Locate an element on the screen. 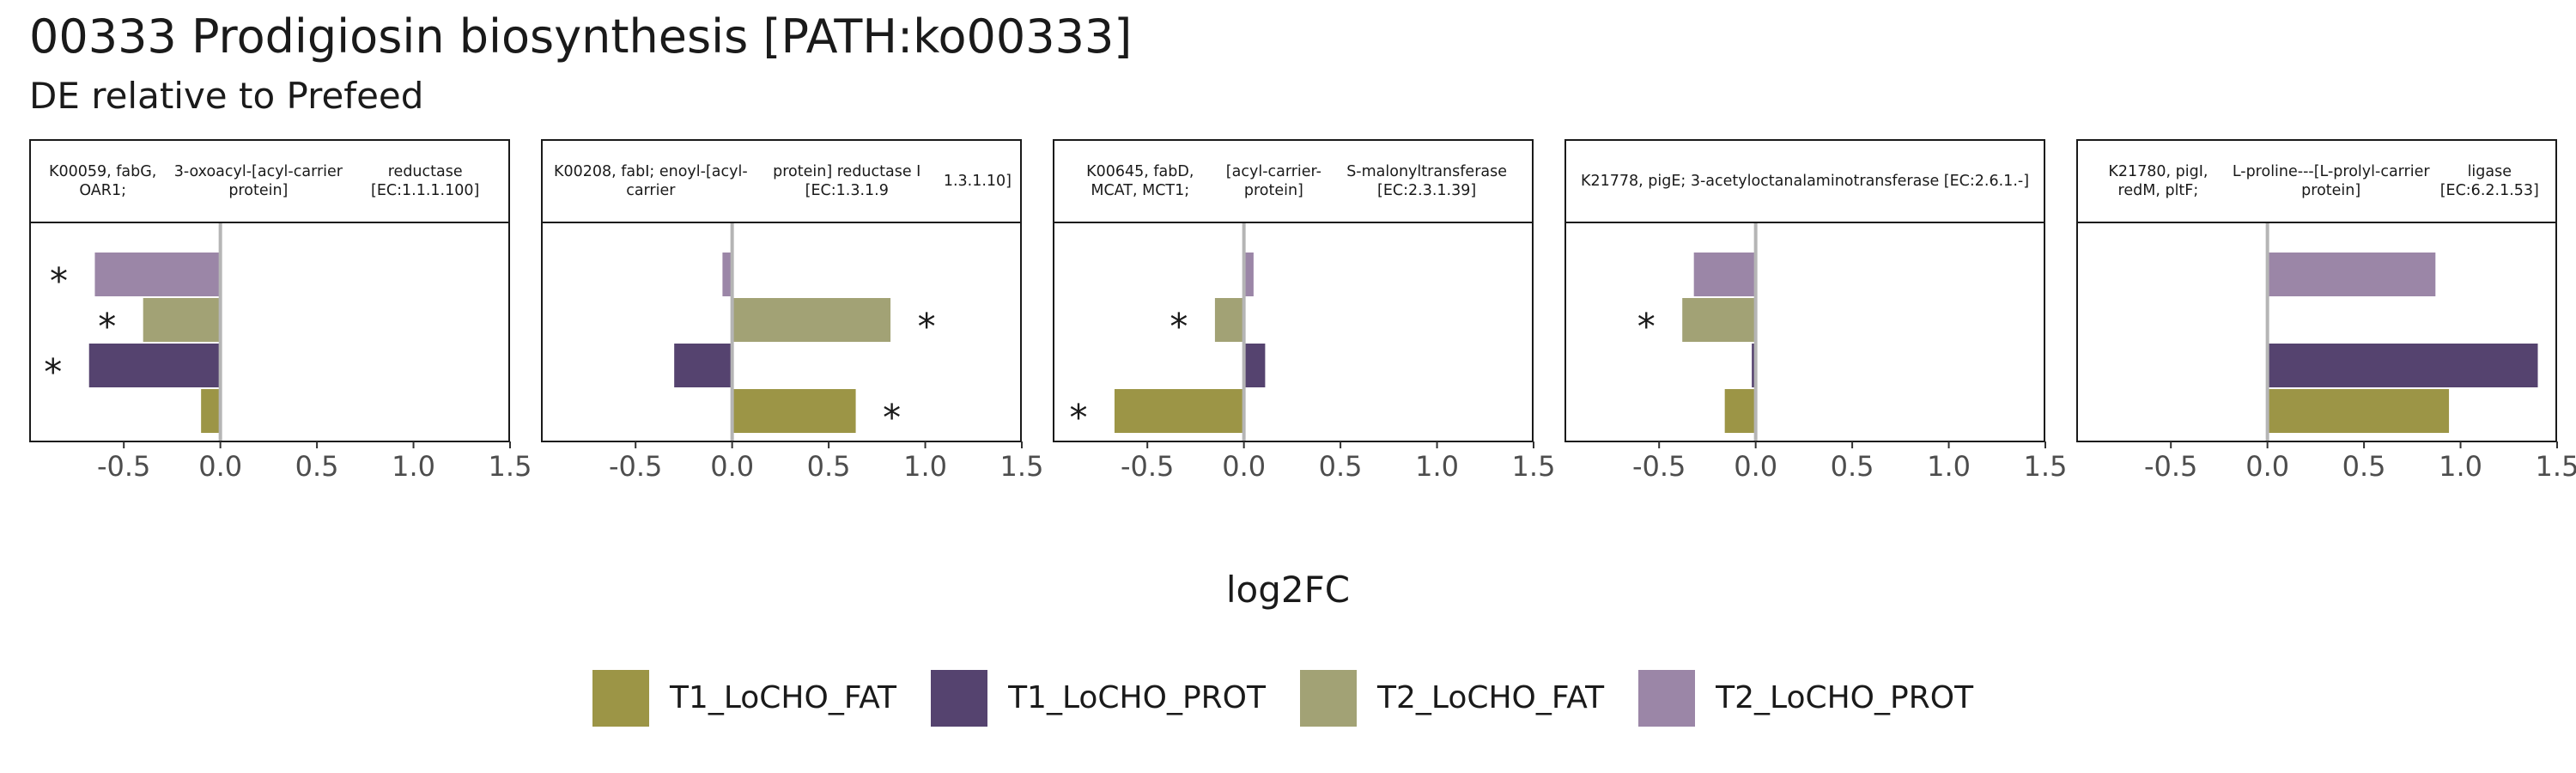 This screenshot has width=2576, height=773. facet-plot-svg: * * -0.5 0.0 0.5 1.0 1.5 is located at coordinates (1304, 352).